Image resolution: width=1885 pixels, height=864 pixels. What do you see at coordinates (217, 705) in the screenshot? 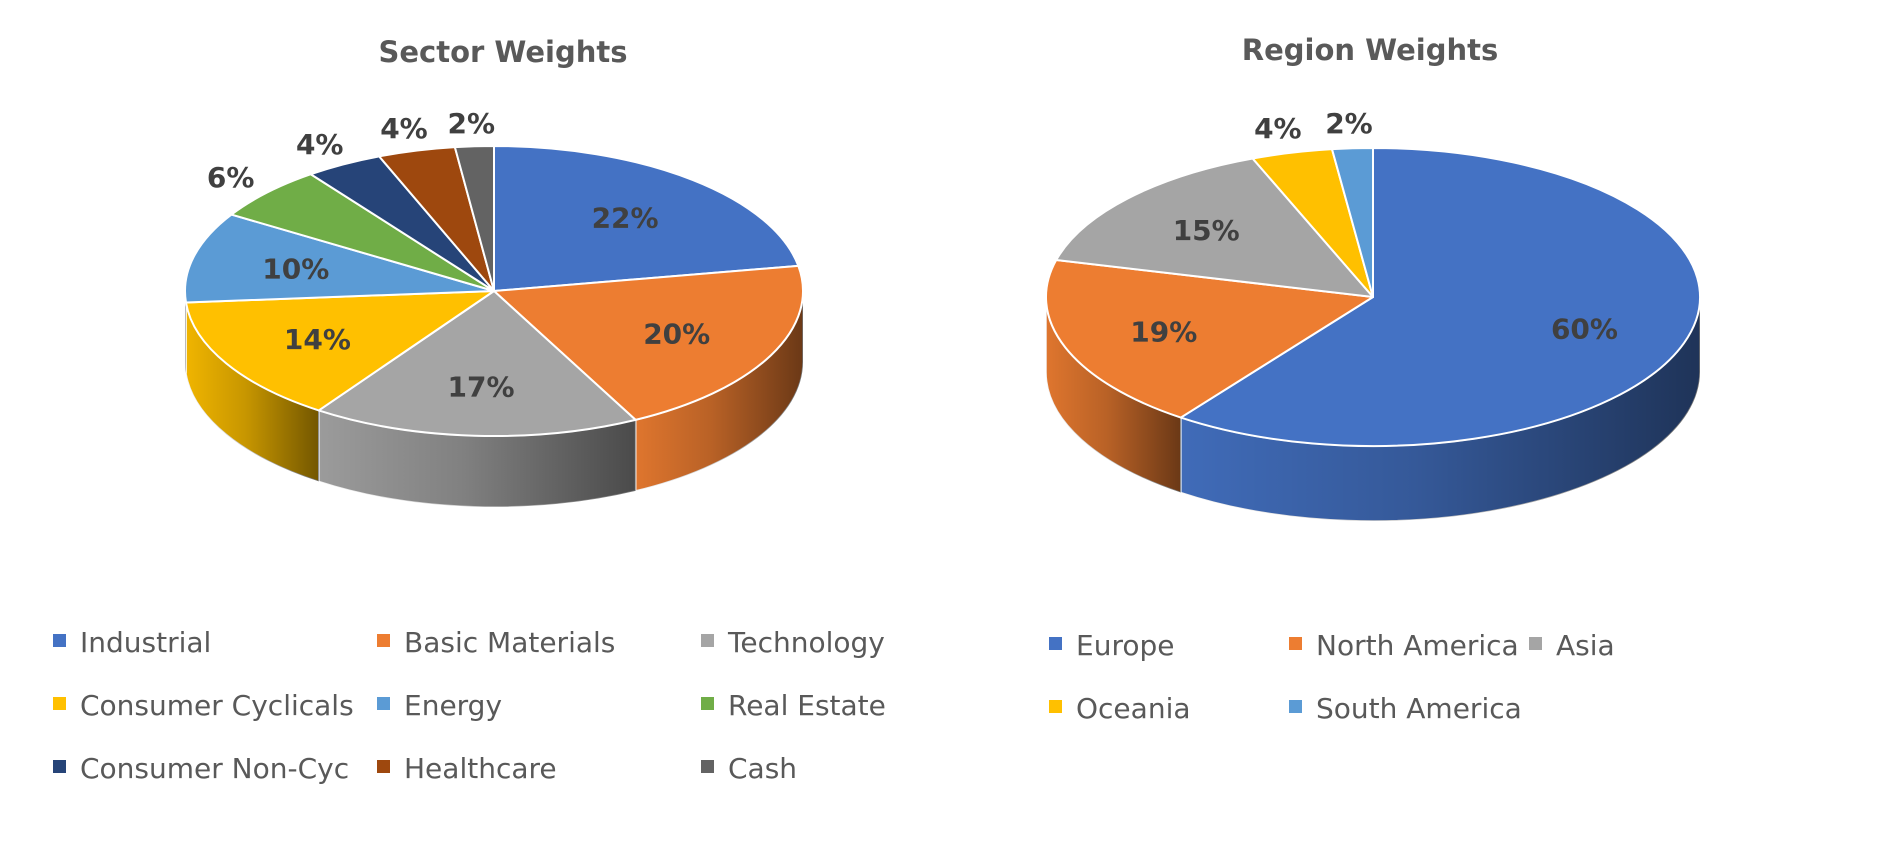
I see `sector-legend-label: Consumer Cyclicals` at bounding box center [217, 705].